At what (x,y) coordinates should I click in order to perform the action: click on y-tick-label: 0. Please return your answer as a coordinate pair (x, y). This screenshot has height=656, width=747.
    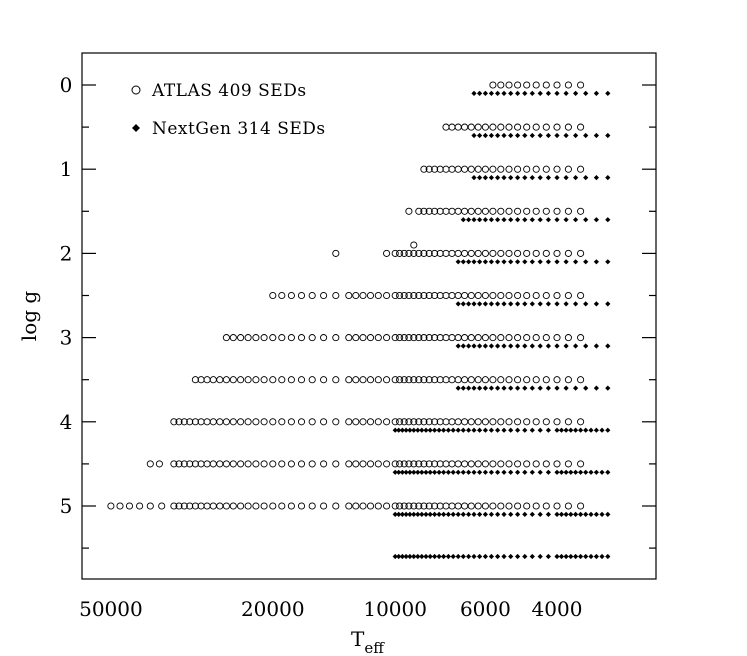
    Looking at the image, I should click on (66, 85).